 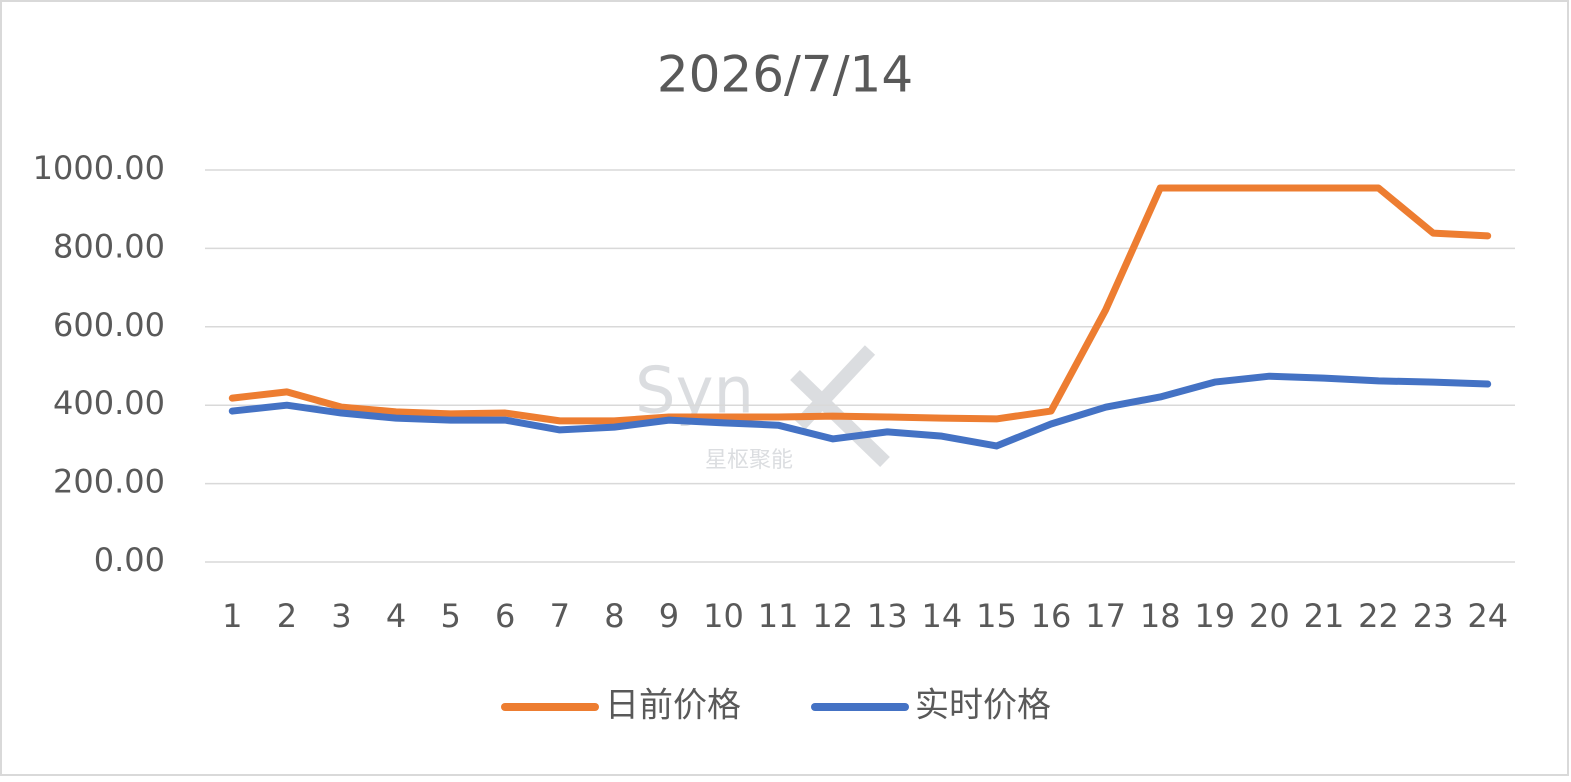 I want to click on x-tick-label: 18, so click(x=1160, y=616).